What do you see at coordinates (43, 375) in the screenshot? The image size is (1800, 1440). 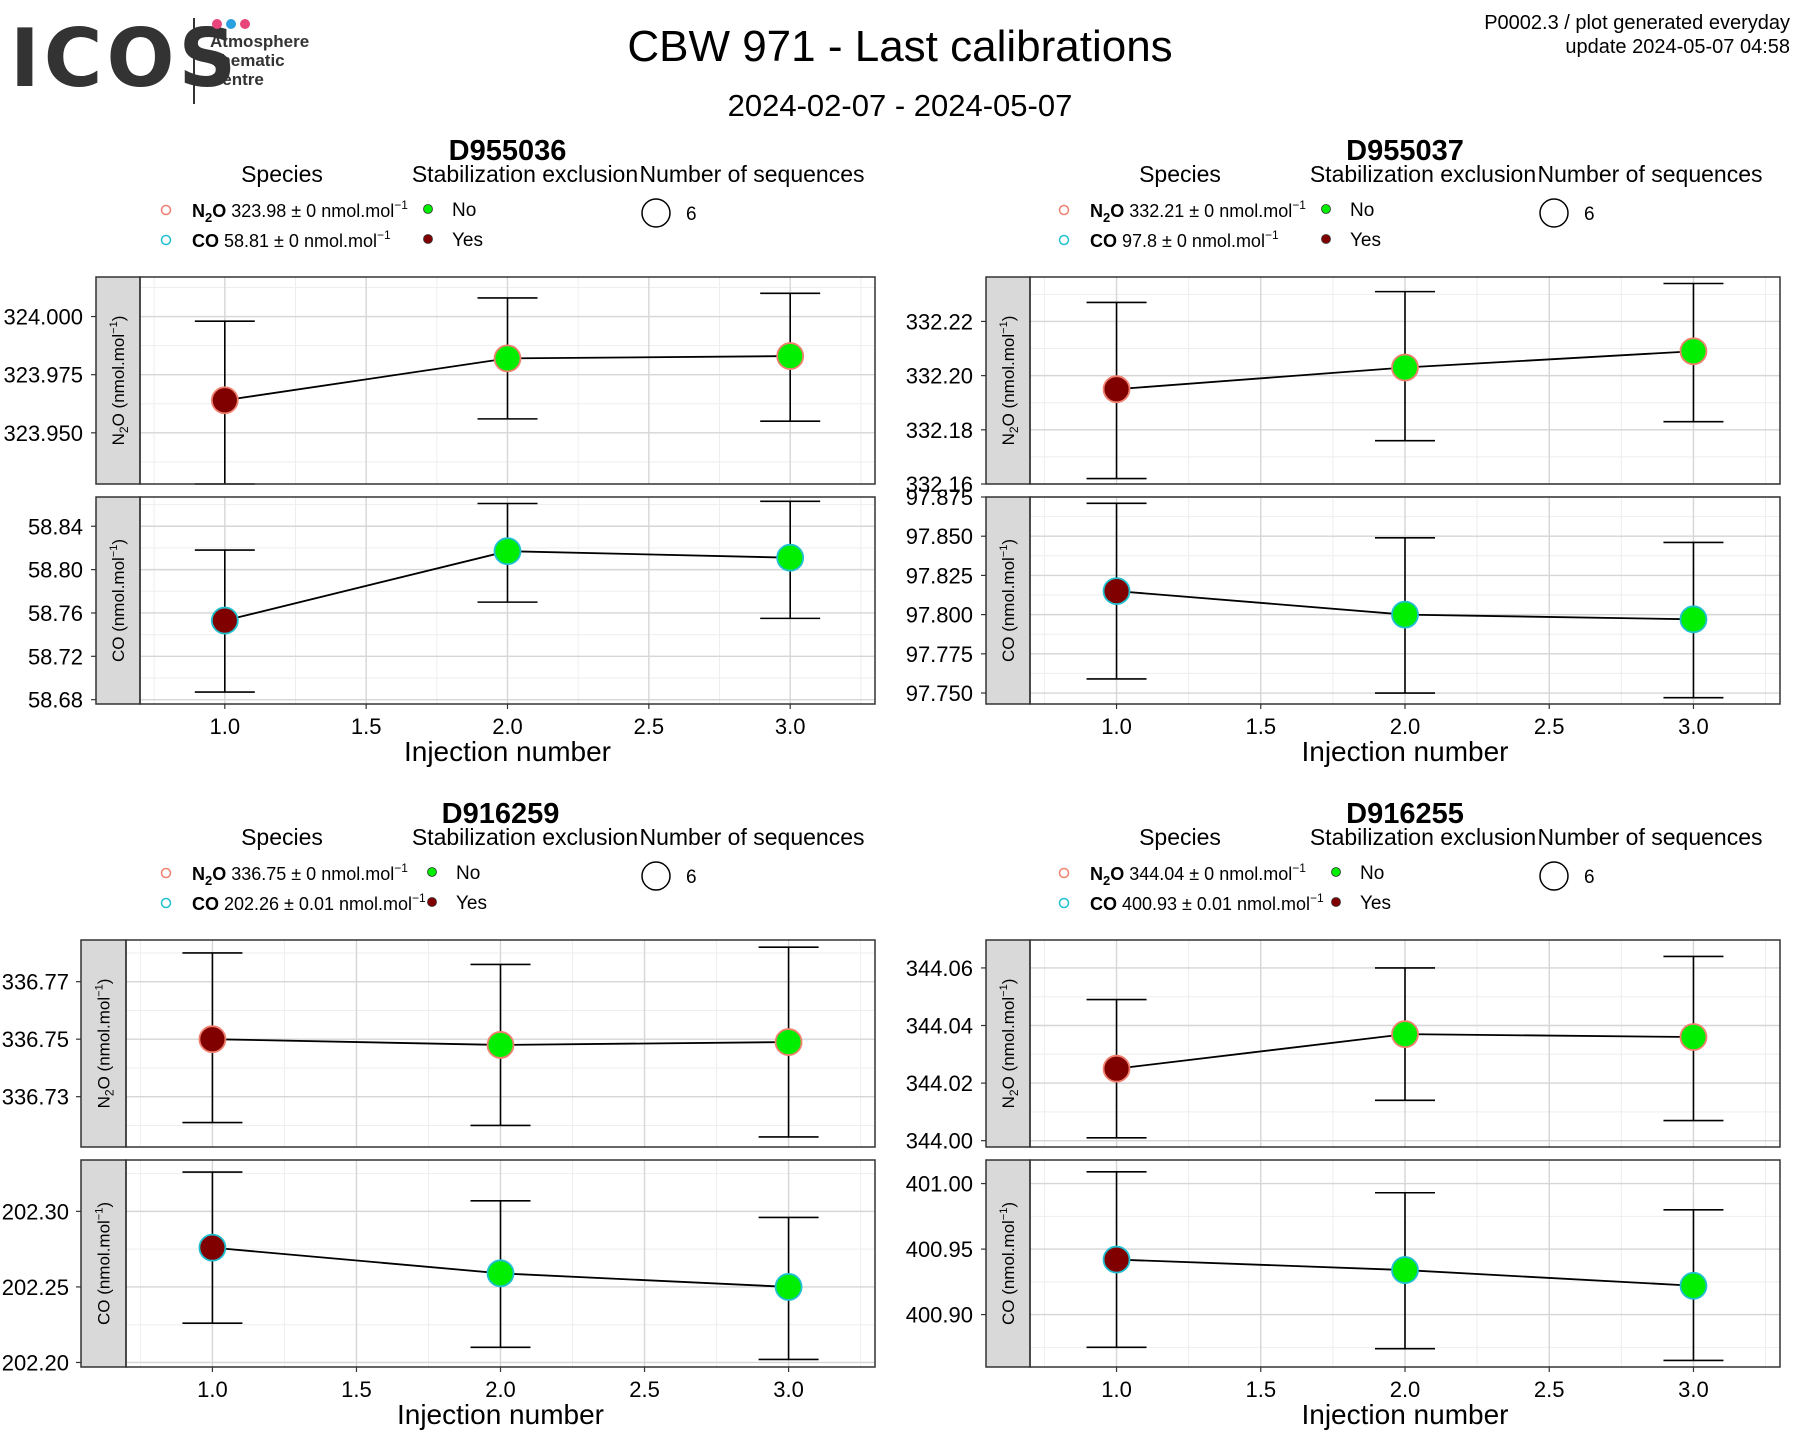 I see `y-tick-label: 323.975` at bounding box center [43, 375].